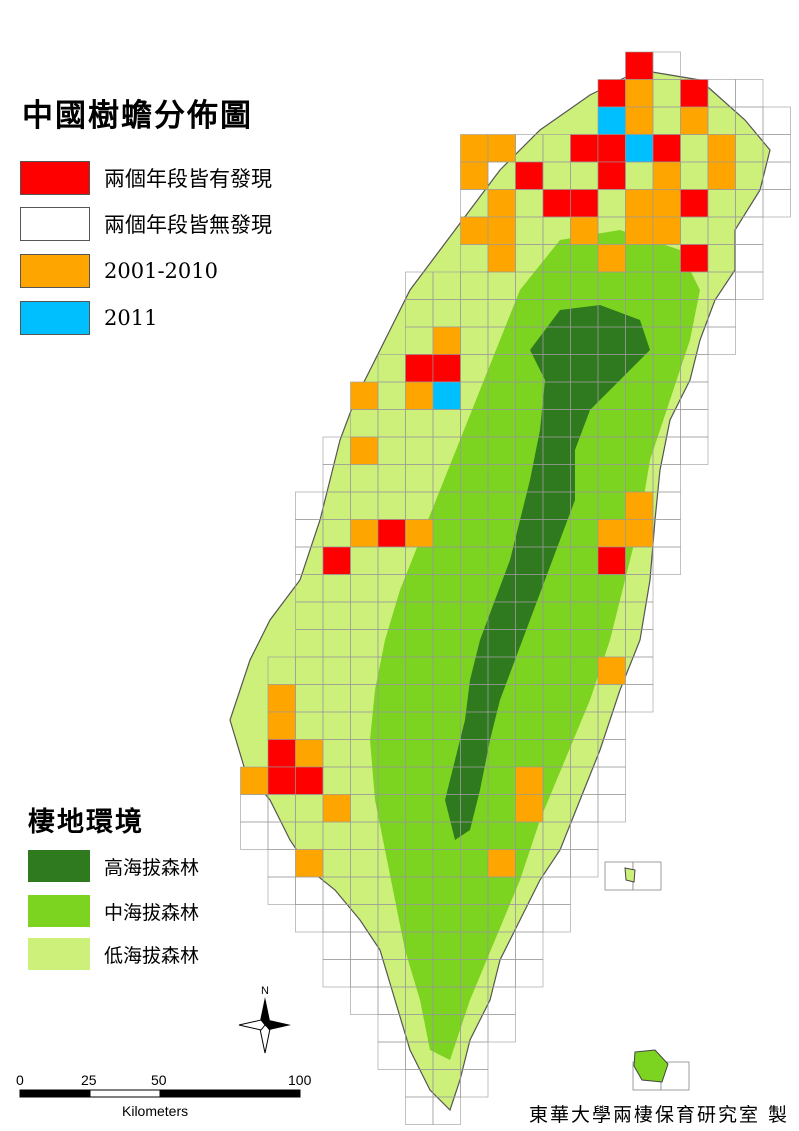 This screenshot has height=1131, width=799. Describe the element at coordinates (20, 1080) in the screenshot. I see `scale-tick: 0` at that location.